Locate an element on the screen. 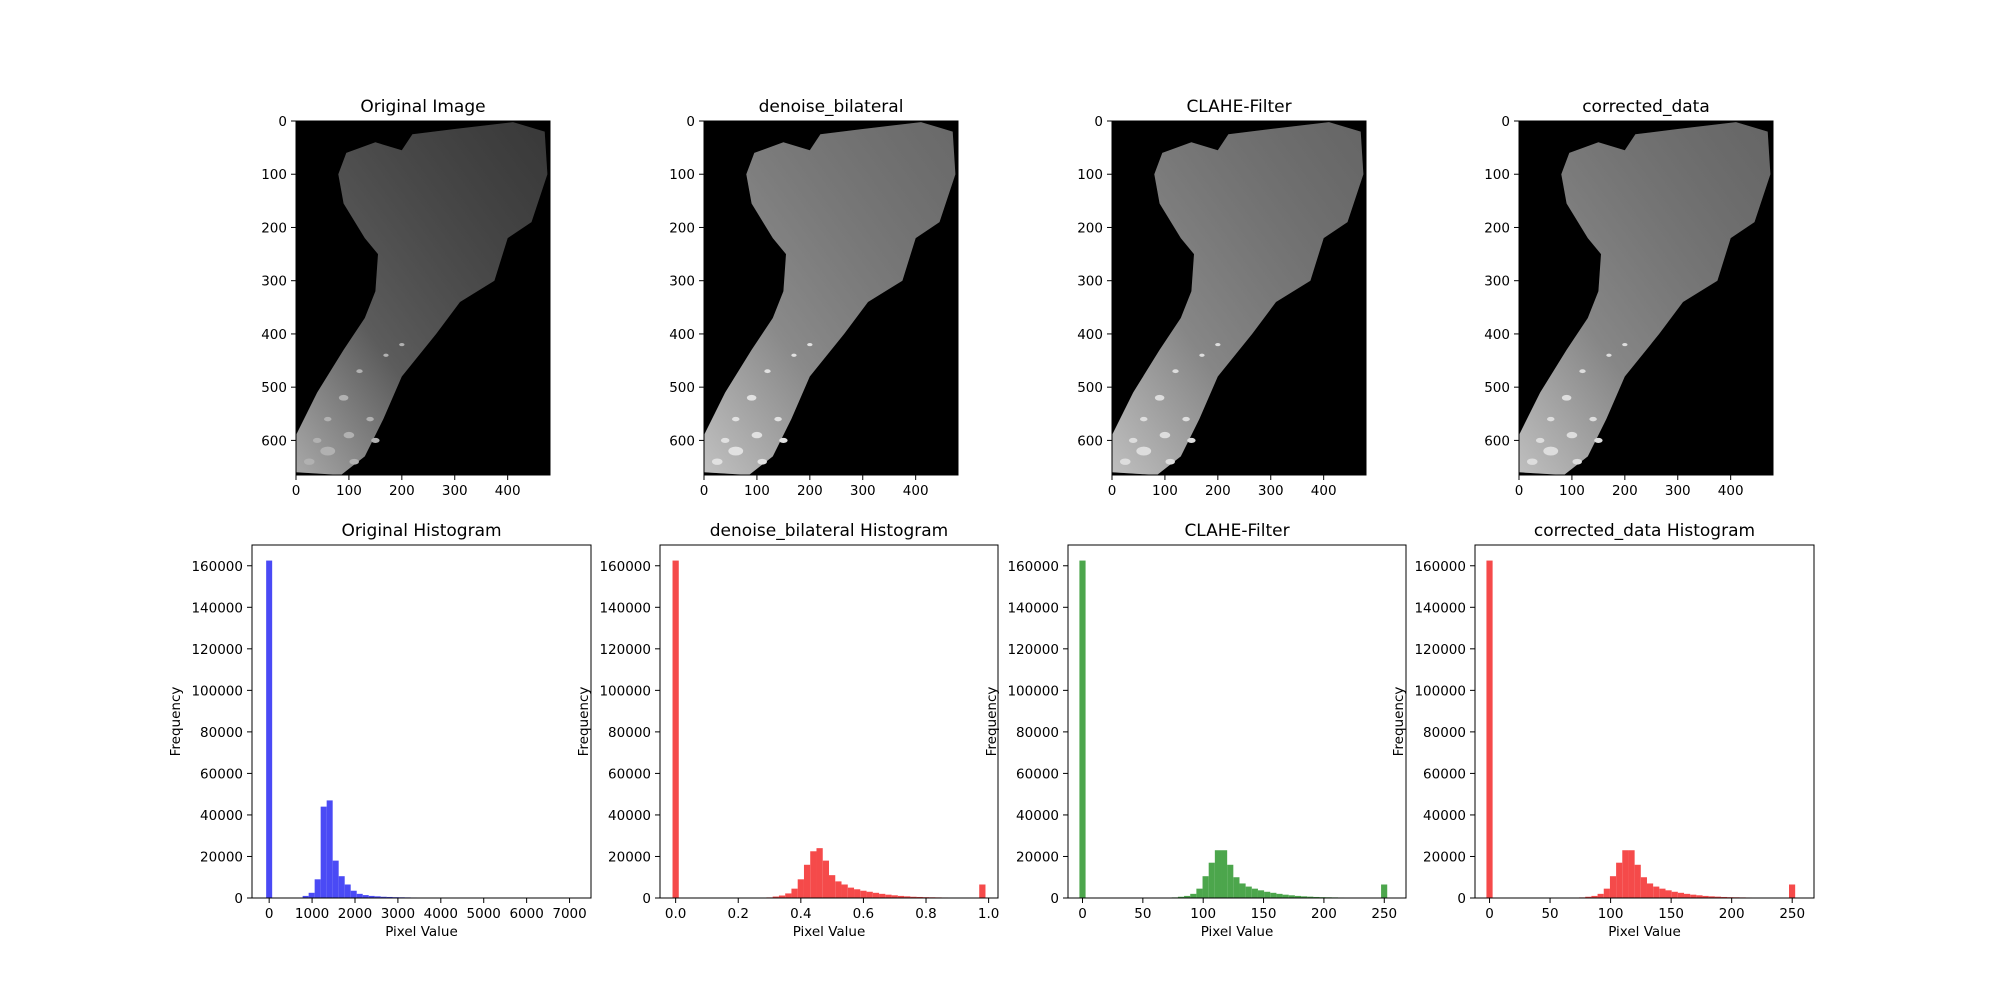  x-tick-label: 200 is located at coordinates (1732, 914).